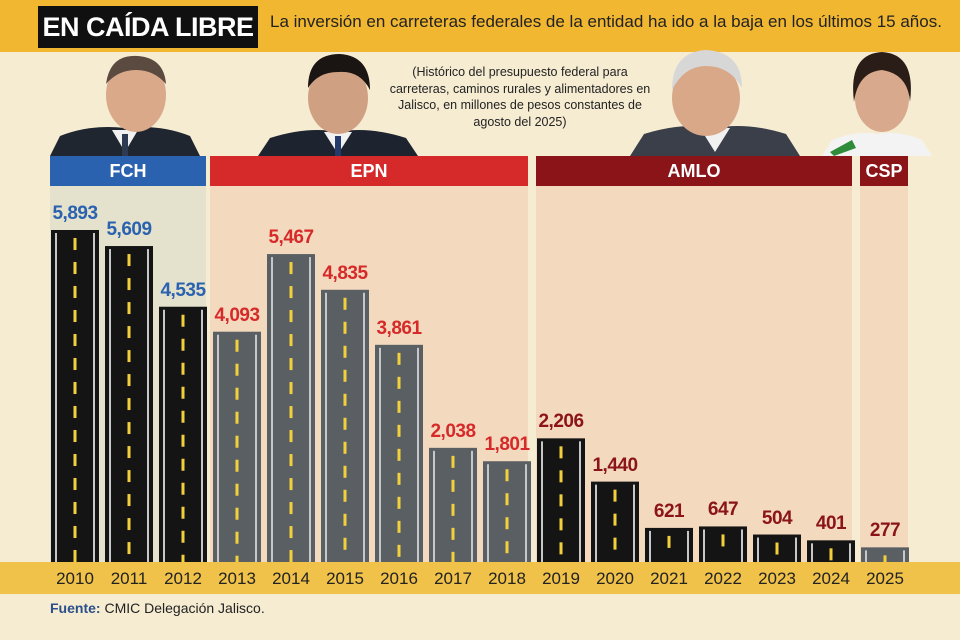 The image size is (960, 640). I want to click on bar-2025, so click(885, 557).